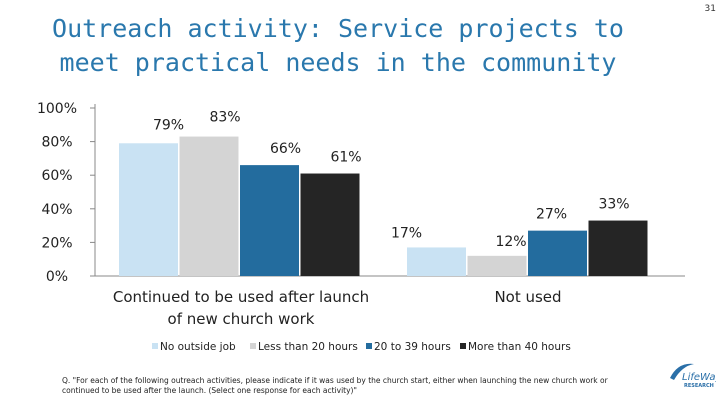  Describe the element at coordinates (198, 347) in the screenshot. I see `legend-label: No outside job` at that location.